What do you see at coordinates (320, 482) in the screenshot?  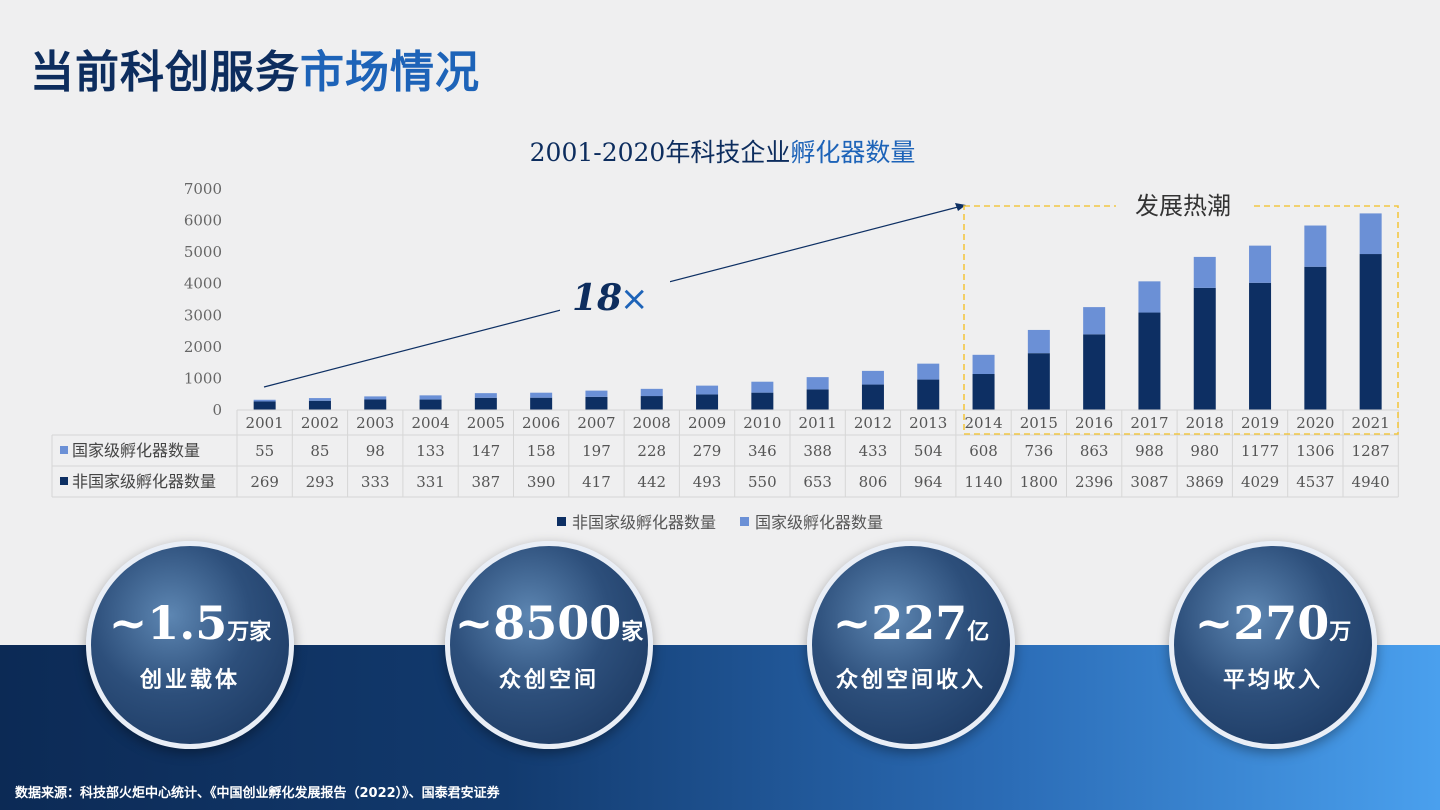 I see `data-label: 293` at bounding box center [320, 482].